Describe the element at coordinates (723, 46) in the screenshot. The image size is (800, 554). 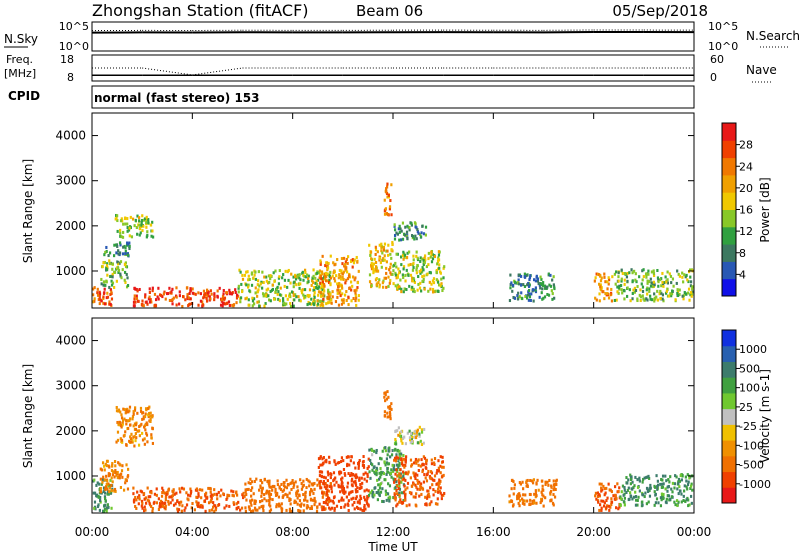
I see `nsearch-tick-low: 10^0` at that location.